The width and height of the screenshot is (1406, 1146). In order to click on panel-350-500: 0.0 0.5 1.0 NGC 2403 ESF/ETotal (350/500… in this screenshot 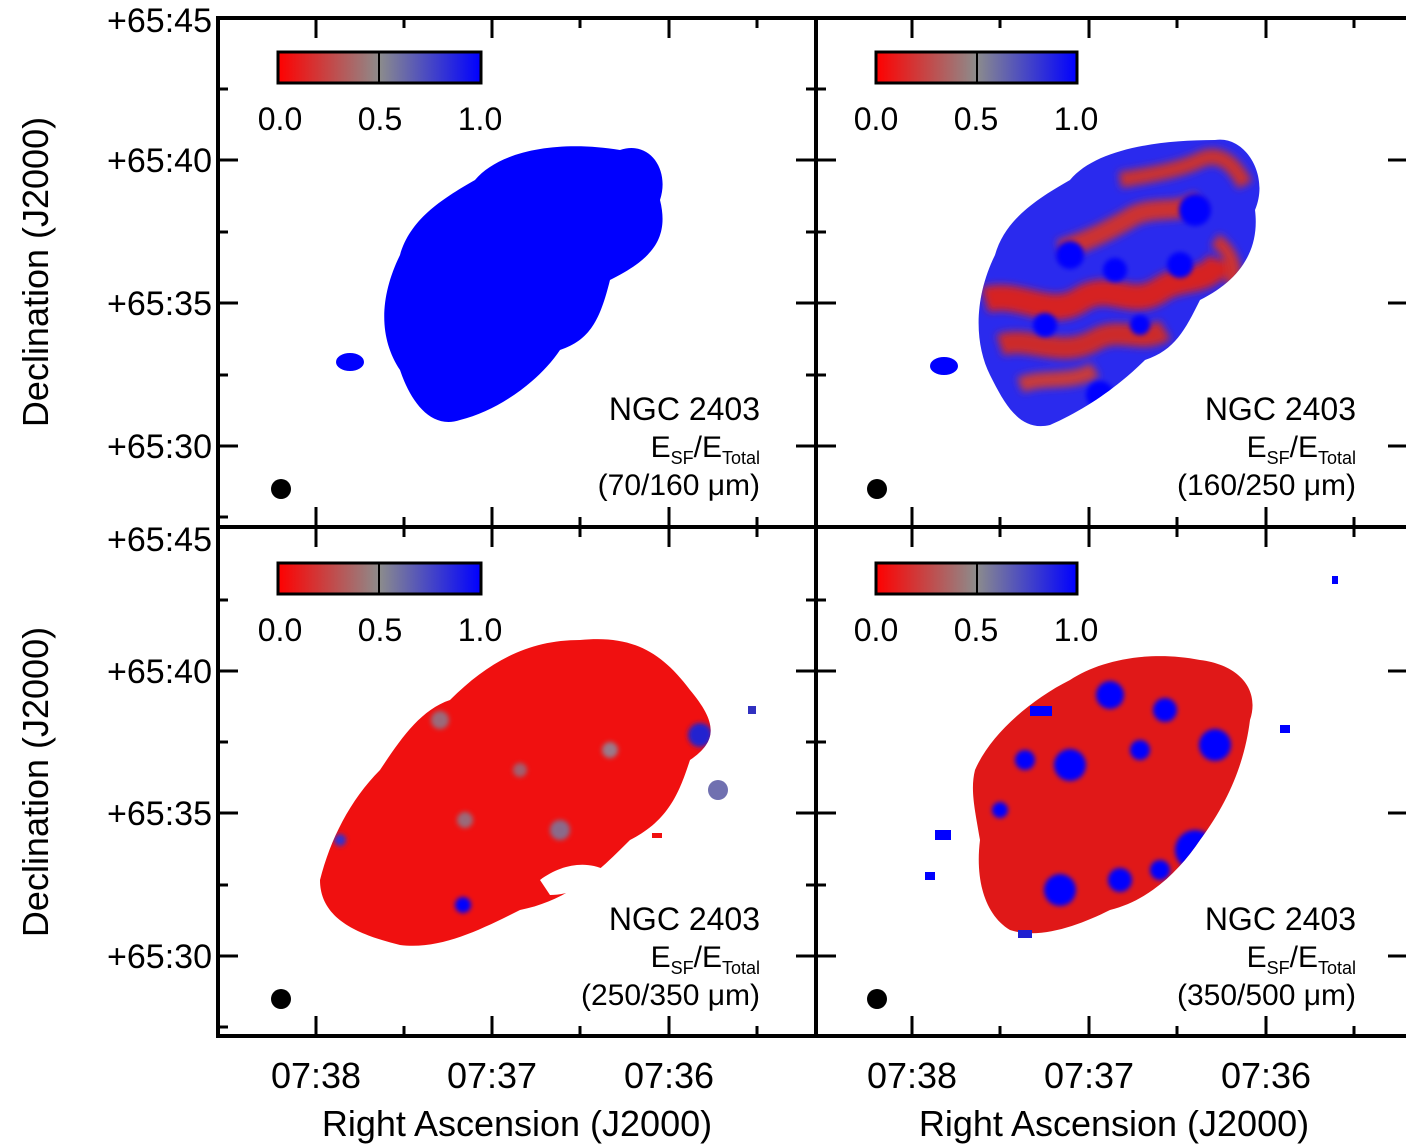, I will do `click(1105, 786)`.